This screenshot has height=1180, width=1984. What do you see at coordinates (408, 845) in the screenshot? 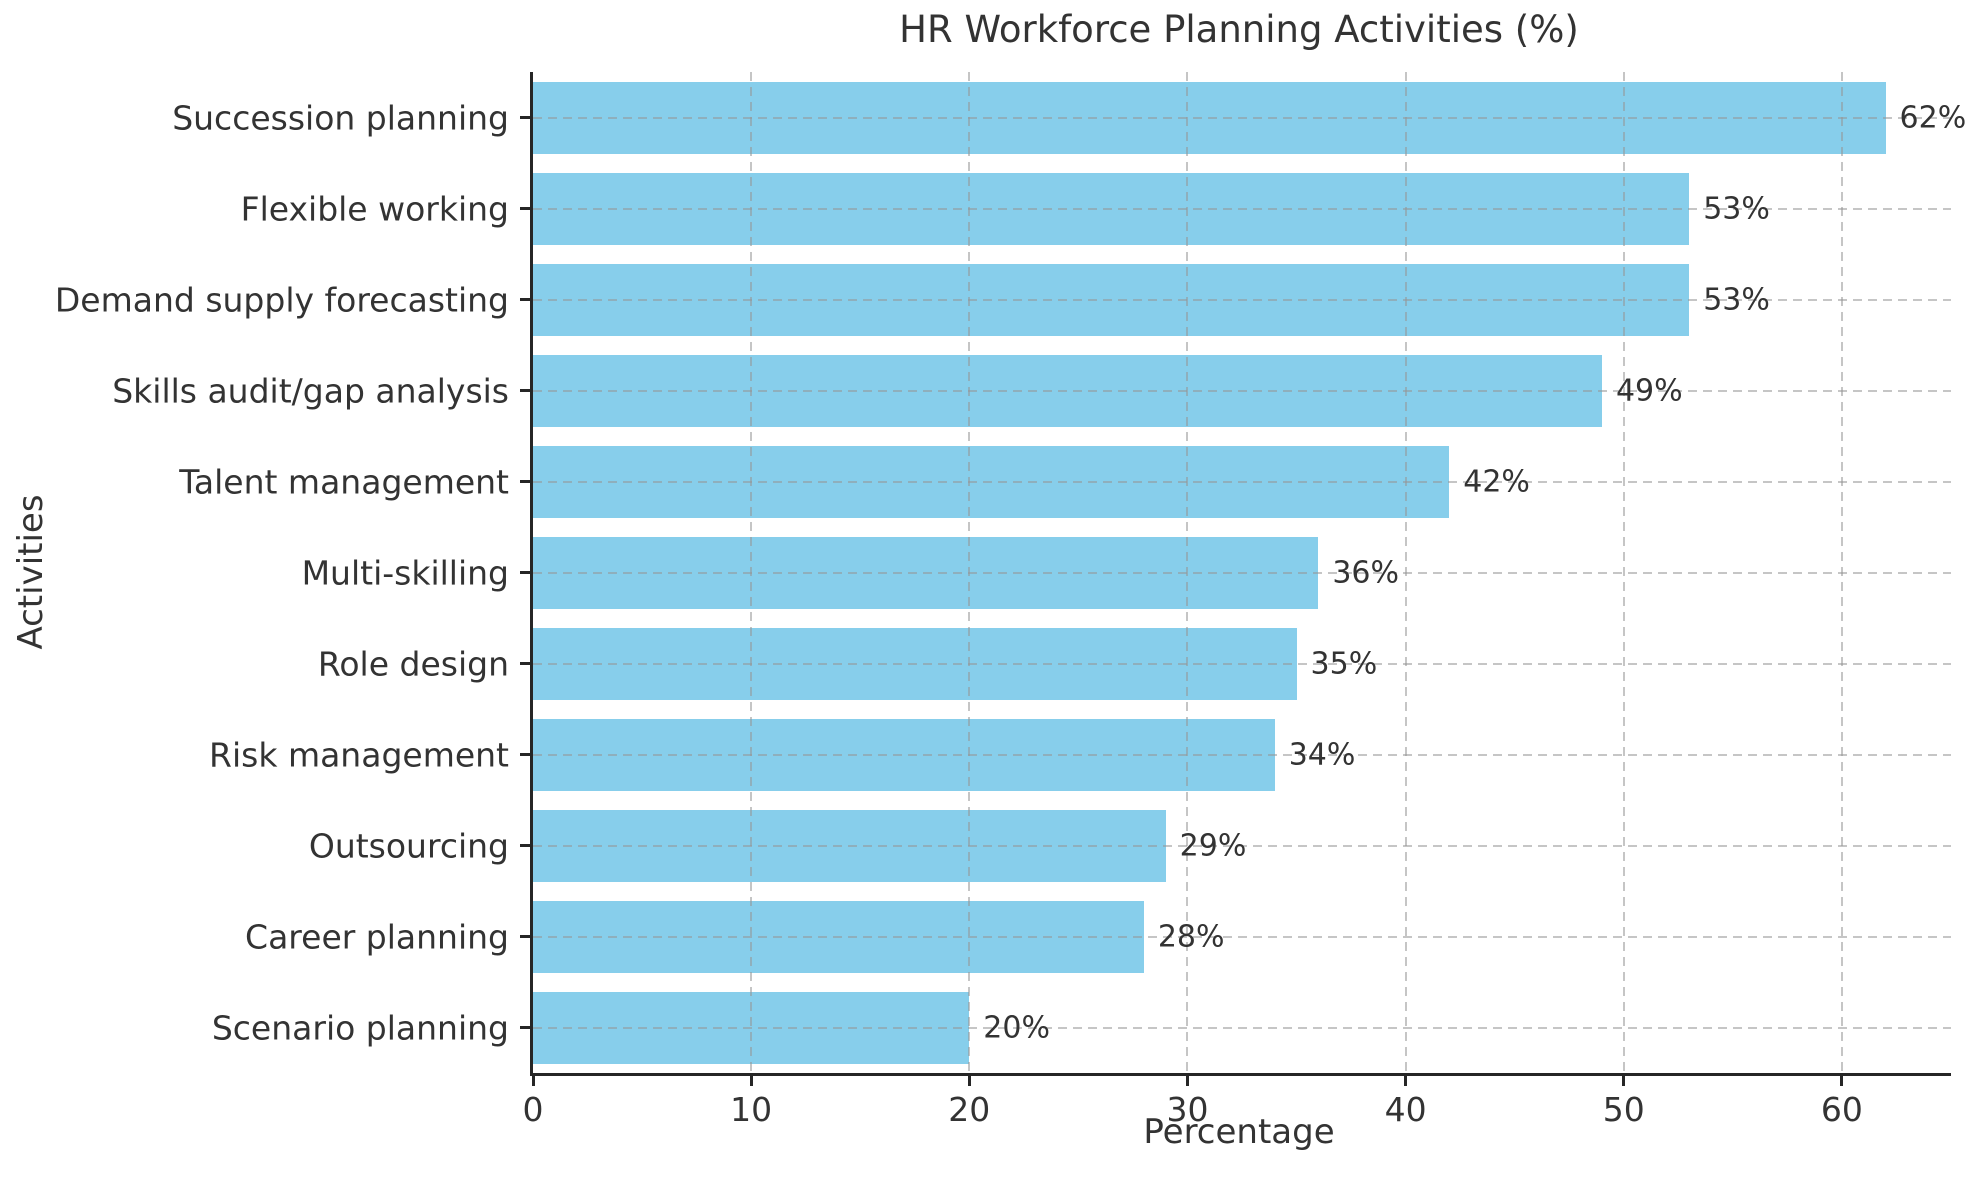
I see `category-label: Outsourcing` at bounding box center [408, 845].